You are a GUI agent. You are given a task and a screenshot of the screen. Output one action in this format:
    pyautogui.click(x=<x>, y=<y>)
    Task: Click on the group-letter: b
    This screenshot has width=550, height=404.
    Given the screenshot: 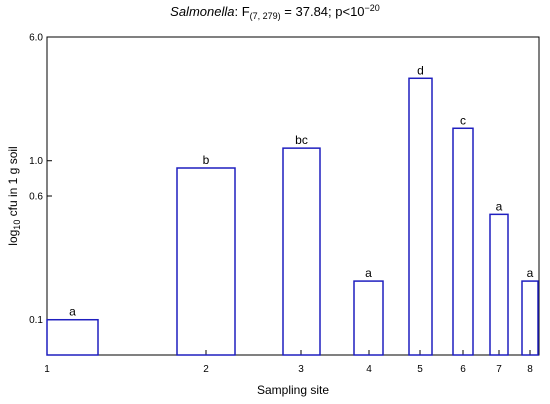 What is the action you would take?
    pyautogui.click(x=206, y=160)
    